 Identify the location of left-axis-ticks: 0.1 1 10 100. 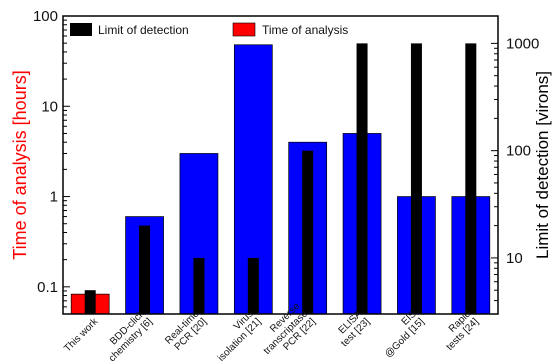
(51, 161).